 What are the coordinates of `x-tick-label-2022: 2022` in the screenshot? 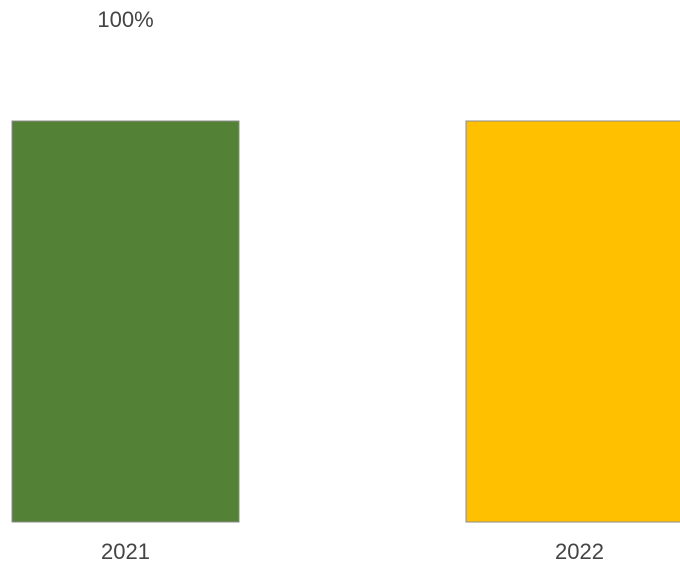 It's located at (579, 551).